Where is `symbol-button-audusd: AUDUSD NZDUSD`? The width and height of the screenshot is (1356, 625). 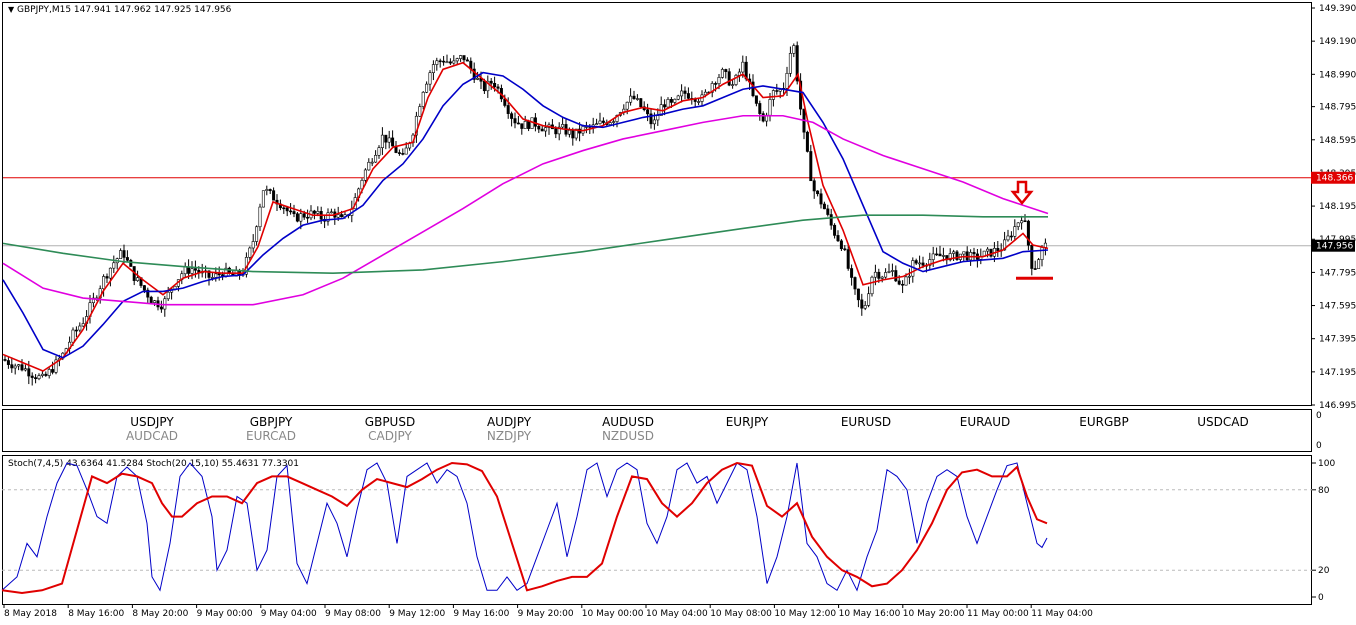
symbol-button-audusd: AUDUSD NZDUSD is located at coordinates (628, 429).